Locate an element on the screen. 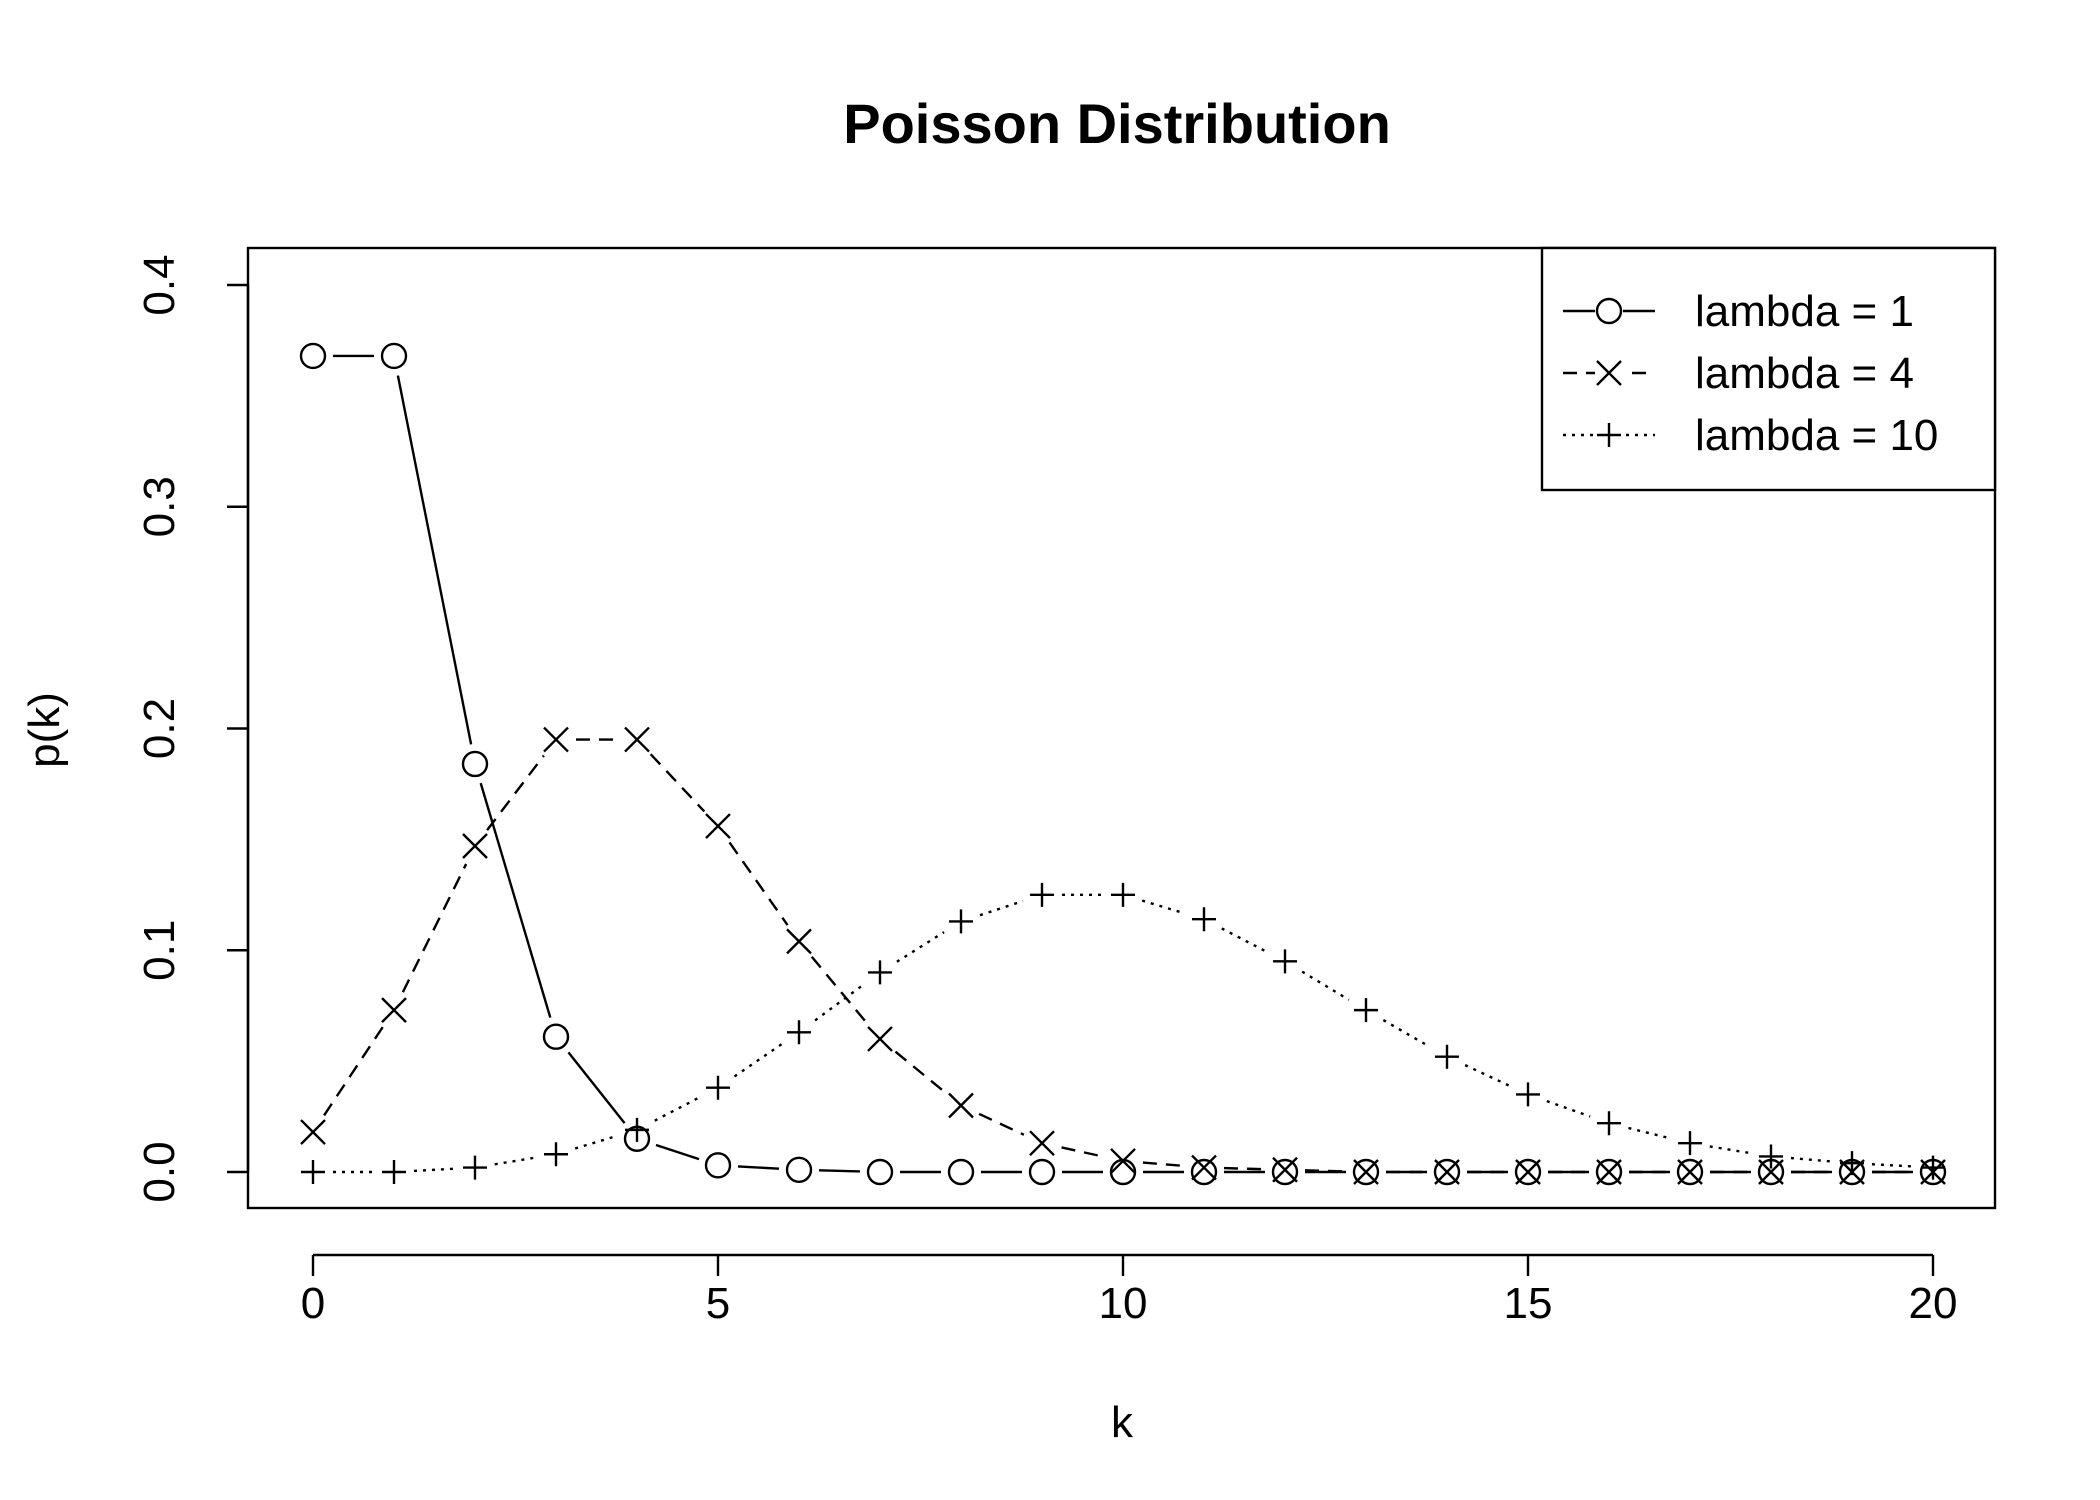 The width and height of the screenshot is (2100, 1500). legend: lambda = 1 lambda = 4 lambda = 10 is located at coordinates (1768, 369).